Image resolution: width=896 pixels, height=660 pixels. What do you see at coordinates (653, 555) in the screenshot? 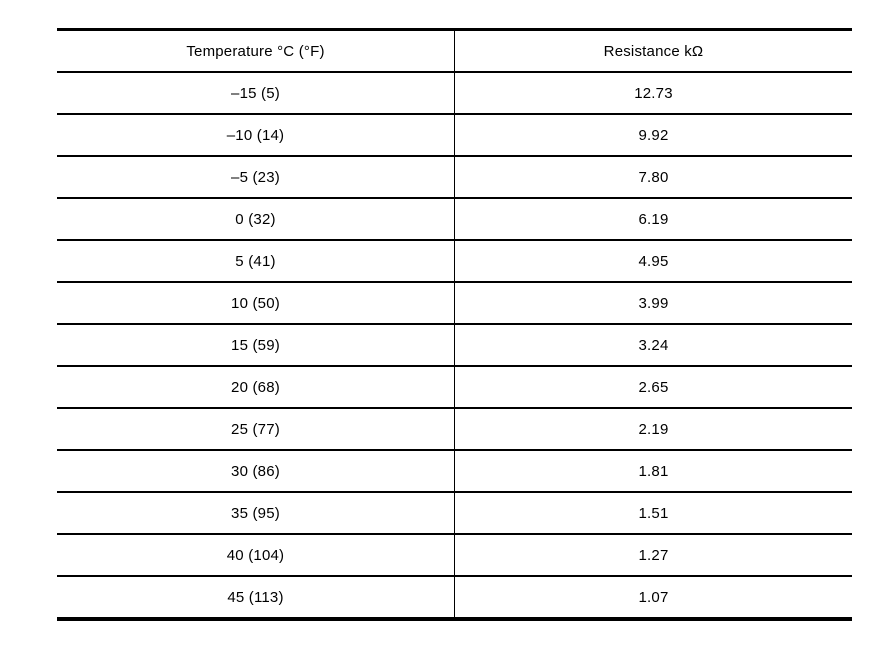
I see `resistance-cell: 1.27` at bounding box center [653, 555].